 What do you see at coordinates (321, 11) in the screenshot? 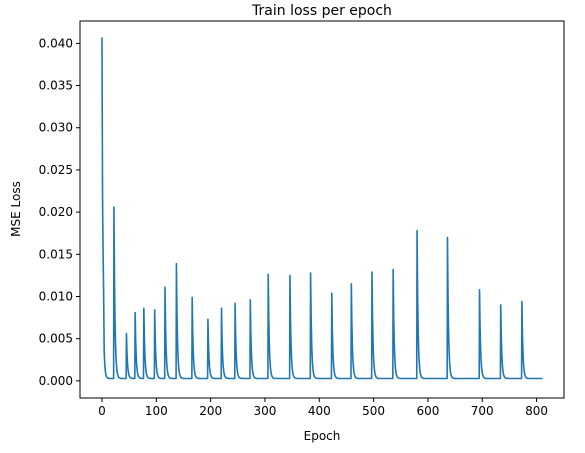
I see `chart-title: Train loss per epoch` at bounding box center [321, 11].